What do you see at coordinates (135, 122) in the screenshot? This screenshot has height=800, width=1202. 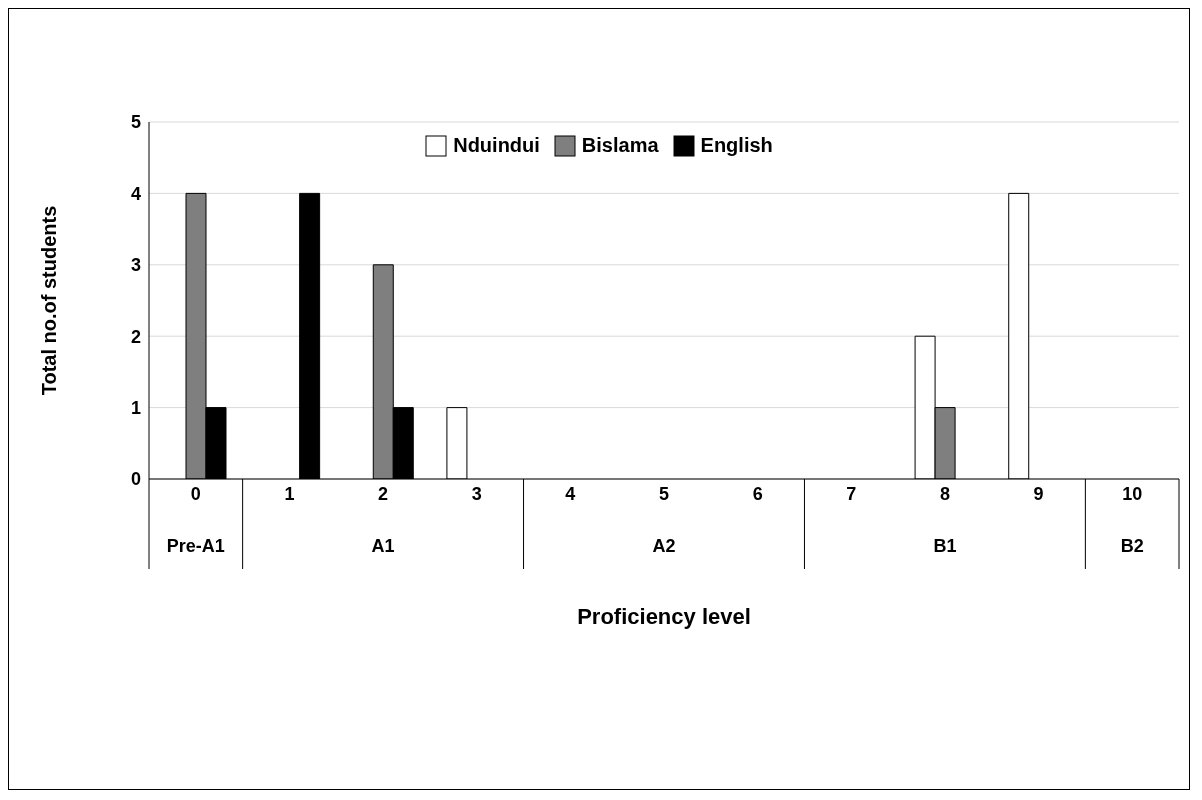 I see `y-tick-label: 5` at bounding box center [135, 122].